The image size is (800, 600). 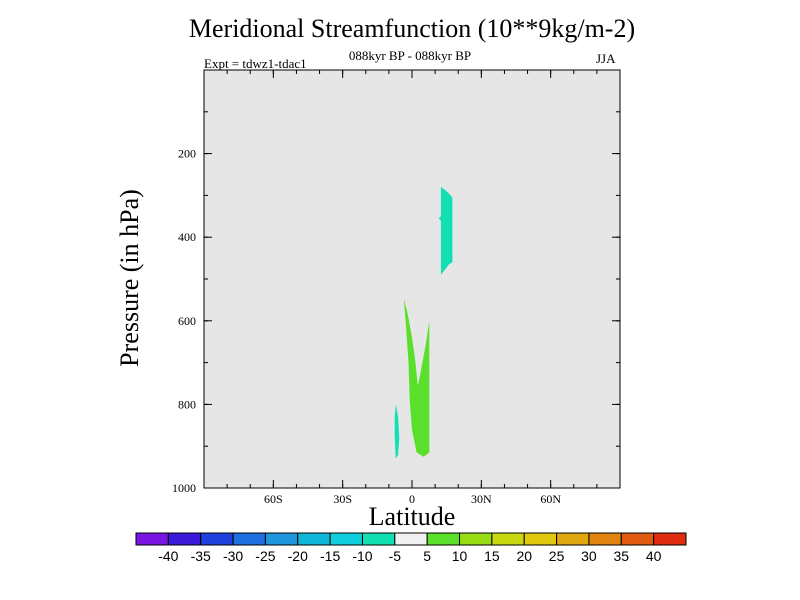 I want to click on colorbar-label: -15, so click(x=330, y=556).